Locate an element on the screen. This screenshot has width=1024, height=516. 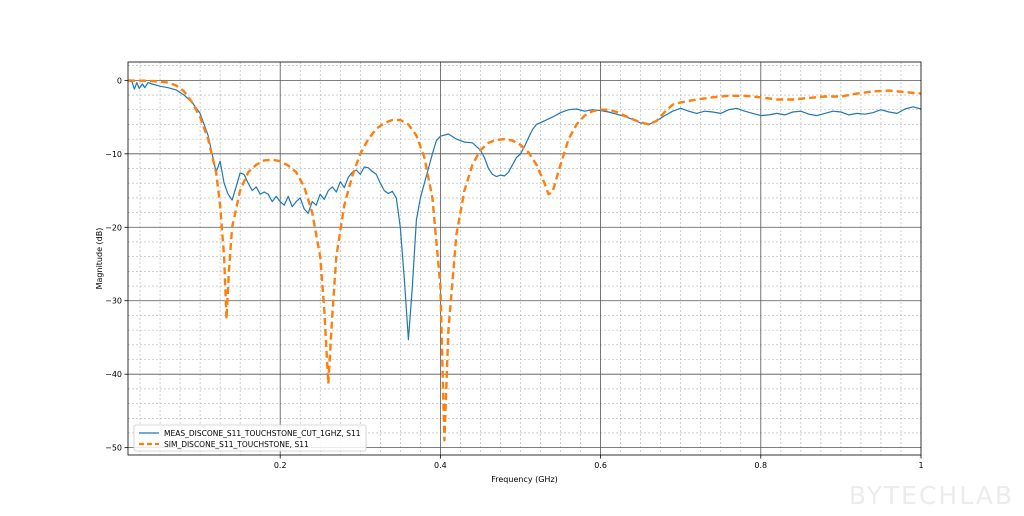
y-tick-label: 0 is located at coordinates (119, 80).